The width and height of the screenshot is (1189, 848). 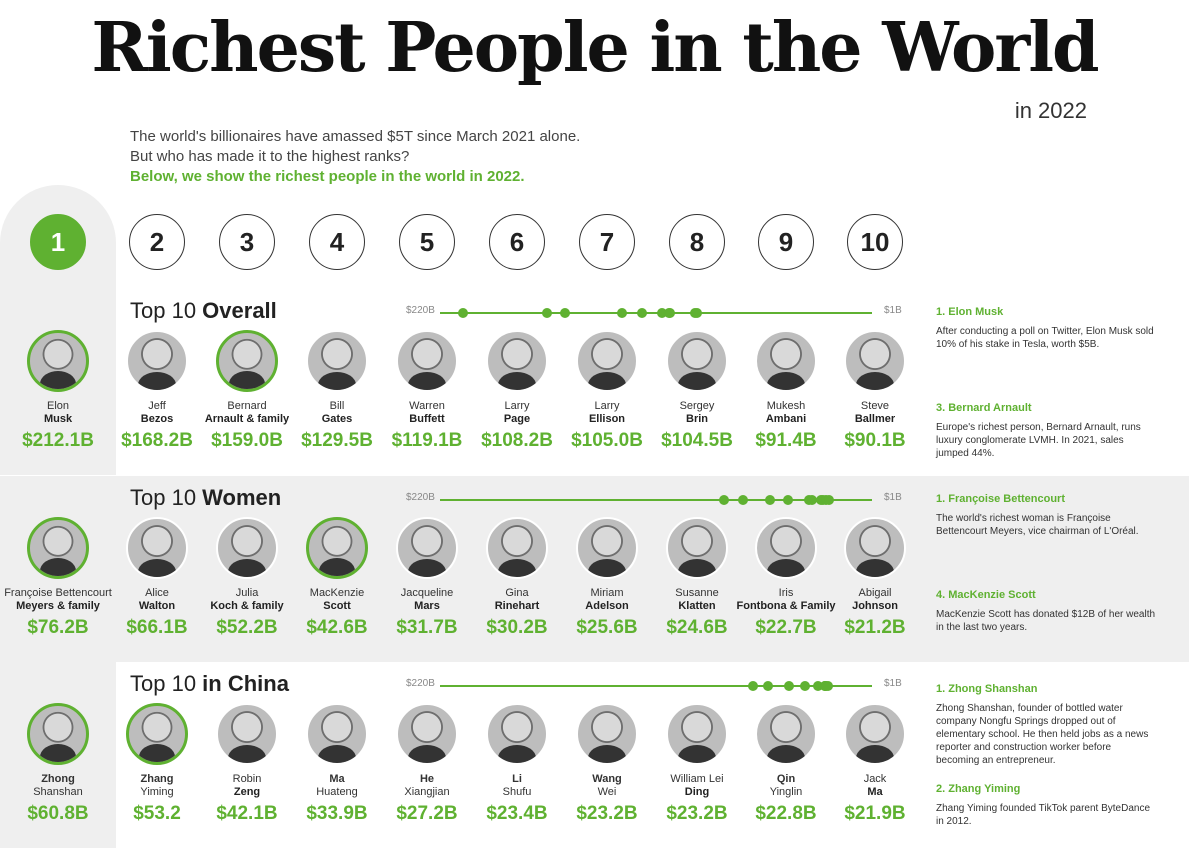 I want to click on net-worth: $60.8B, so click(x=58, y=813).